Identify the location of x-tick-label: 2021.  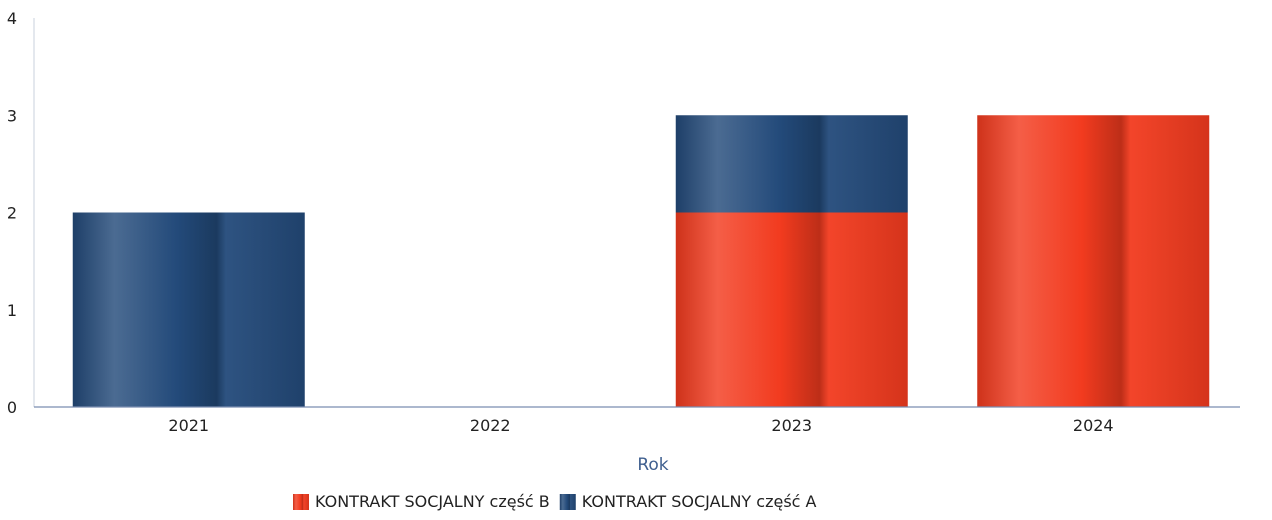
(188, 425).